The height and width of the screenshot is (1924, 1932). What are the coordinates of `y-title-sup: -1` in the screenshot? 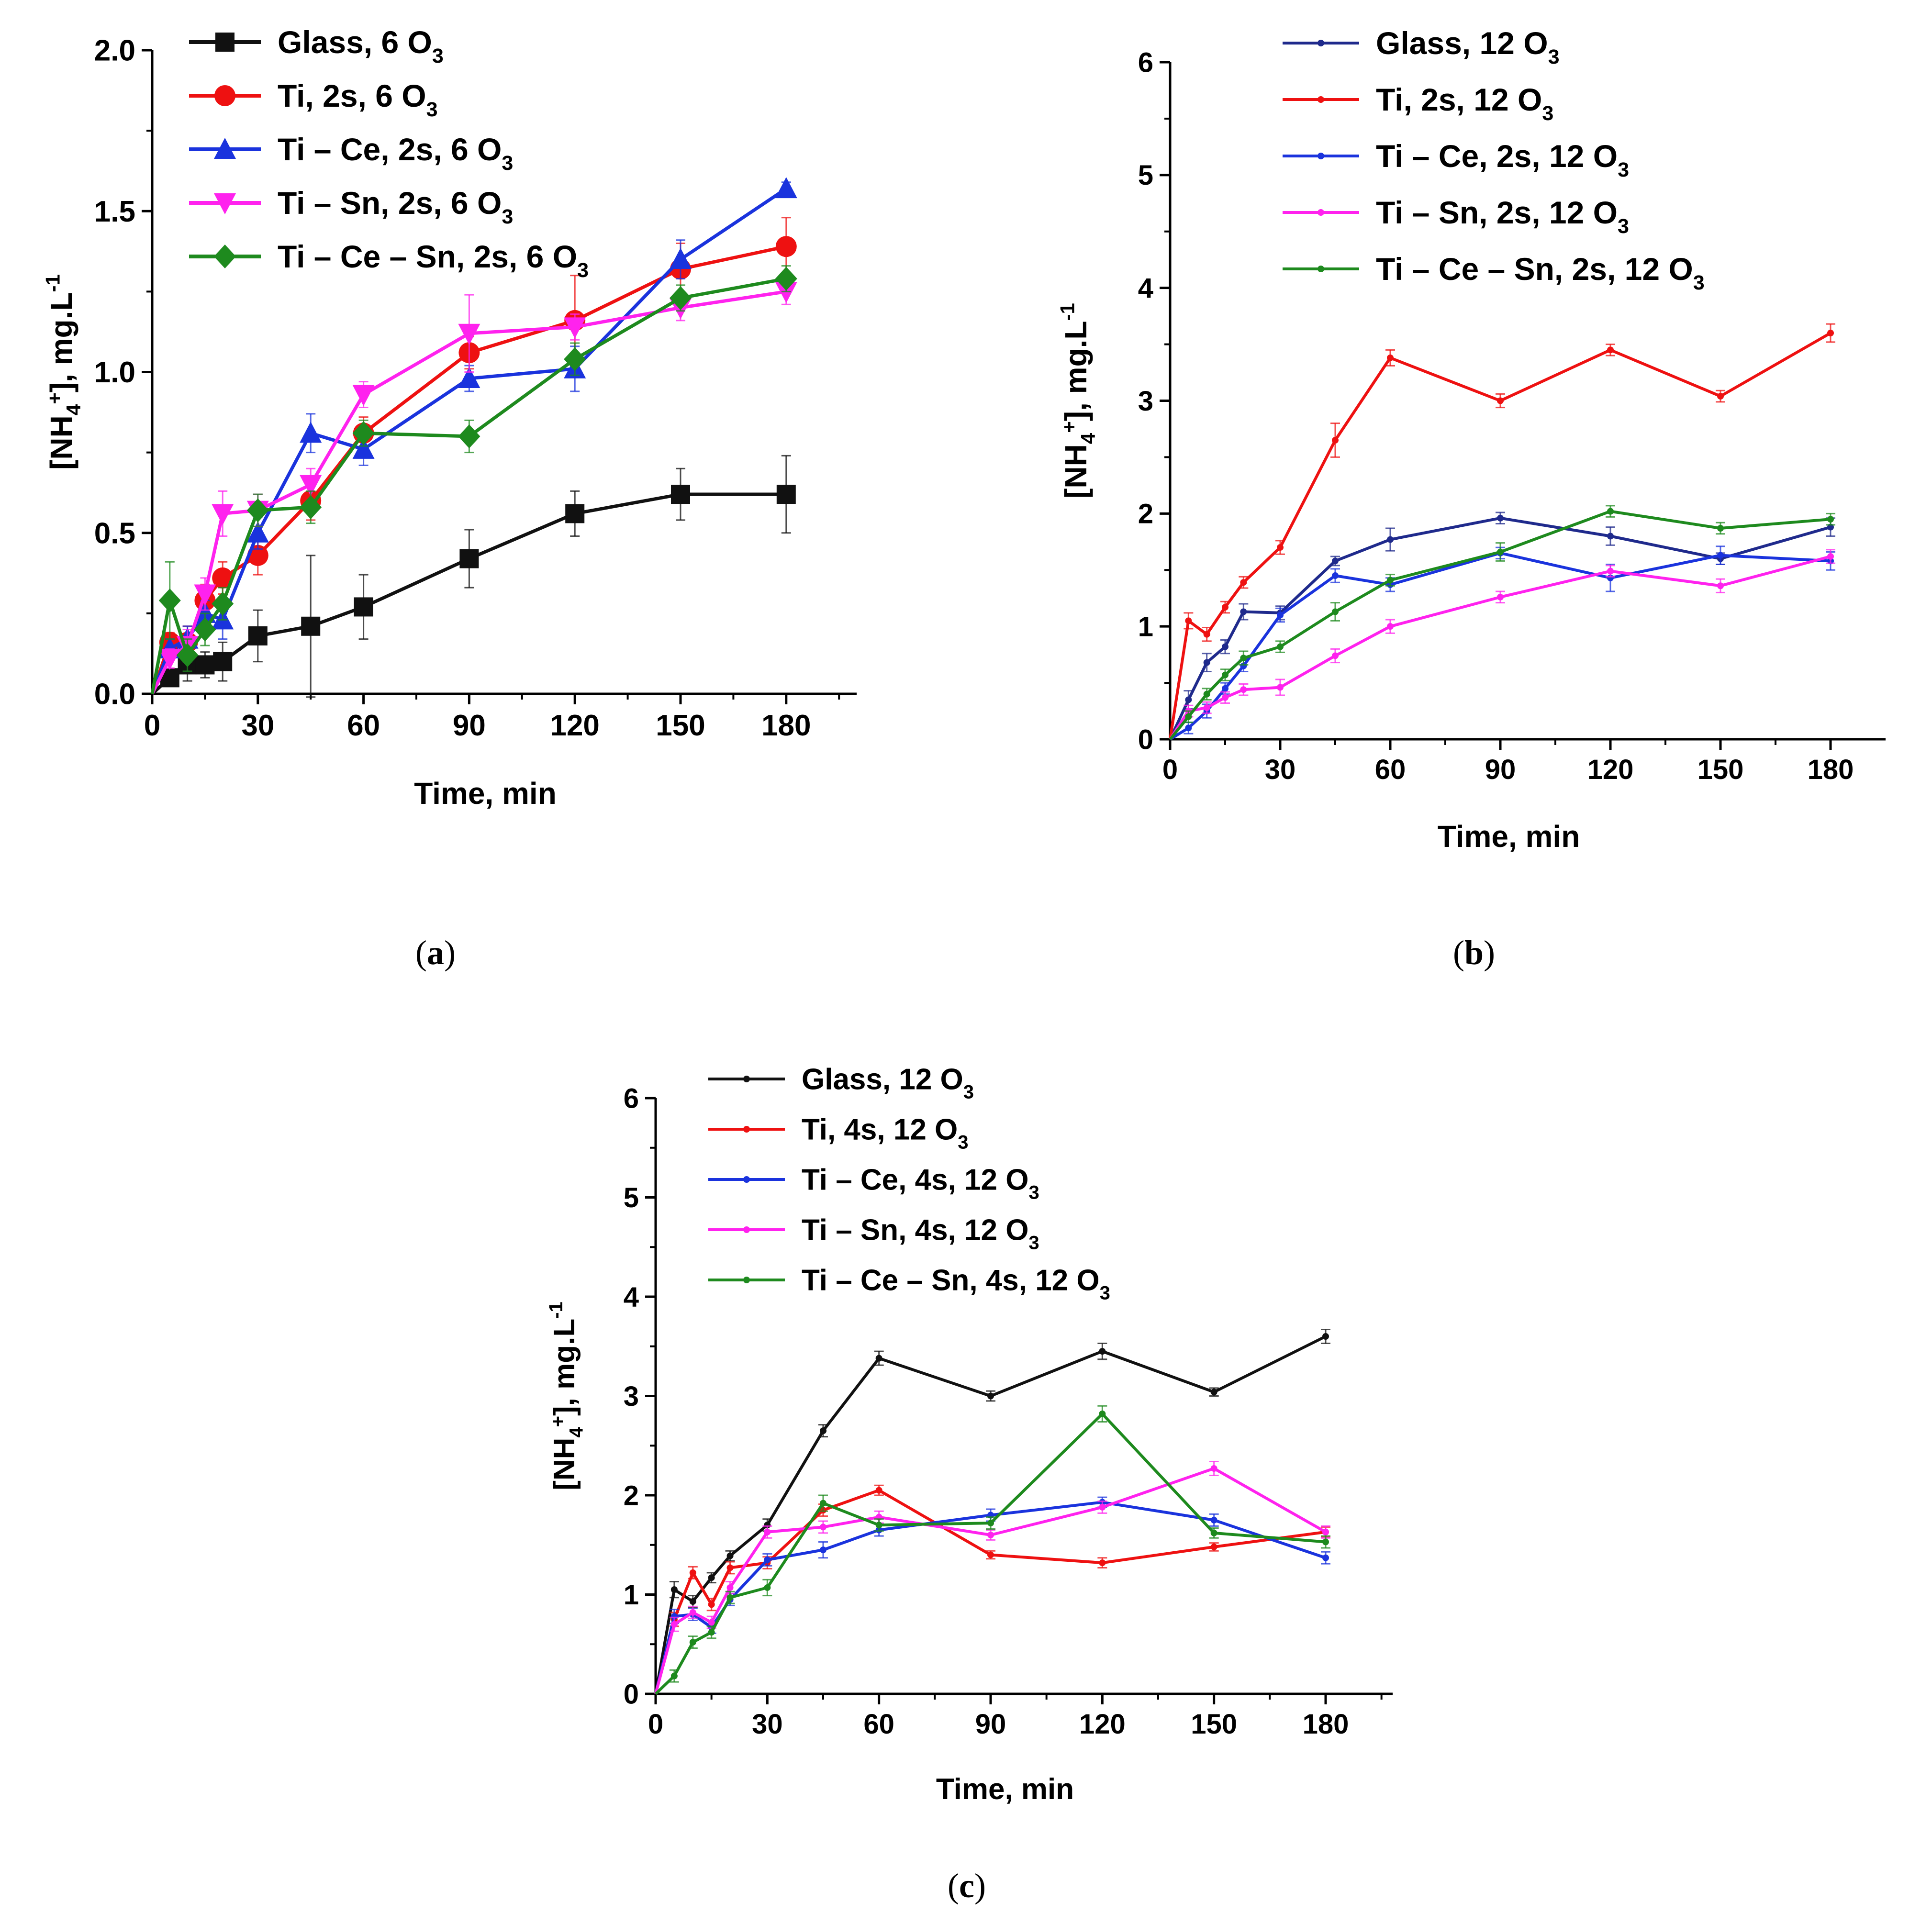 It's located at (1067, 312).